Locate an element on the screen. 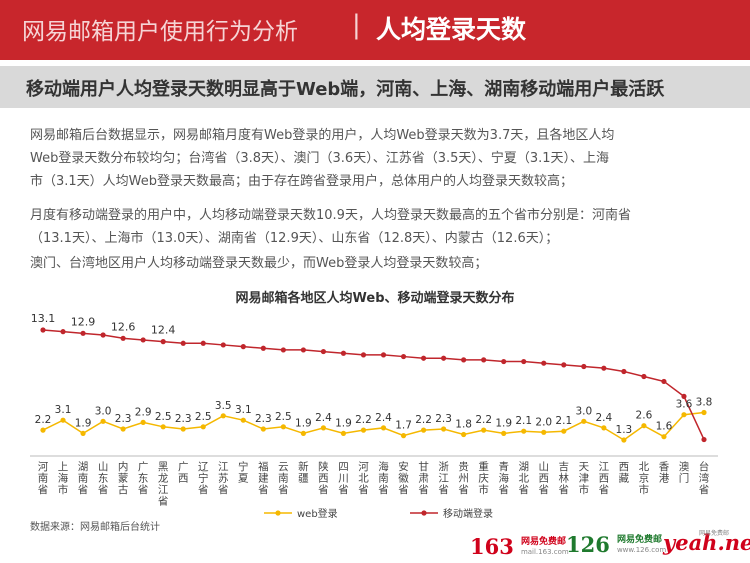 This screenshot has width=750, height=563. category-label: 湖北省 is located at coordinates (523, 478).